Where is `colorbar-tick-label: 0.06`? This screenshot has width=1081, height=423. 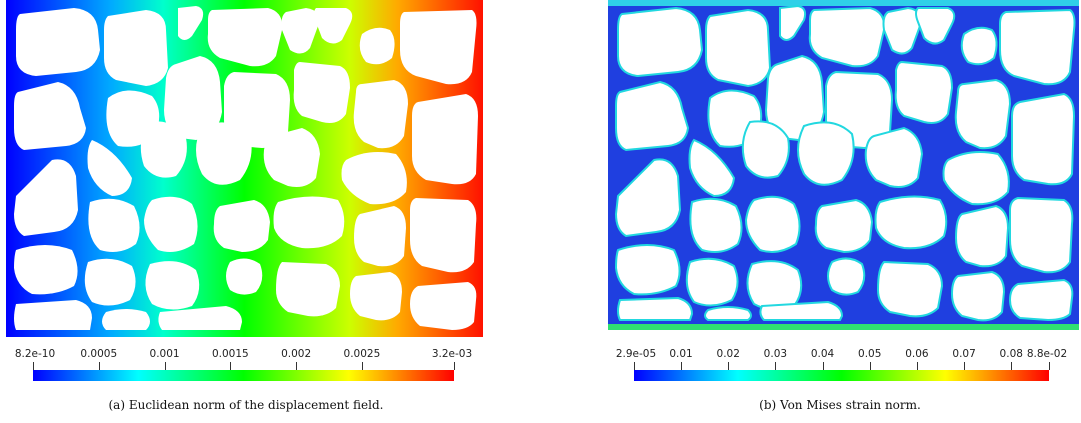
colorbar-tick-label: 0.06 is located at coordinates (917, 354).